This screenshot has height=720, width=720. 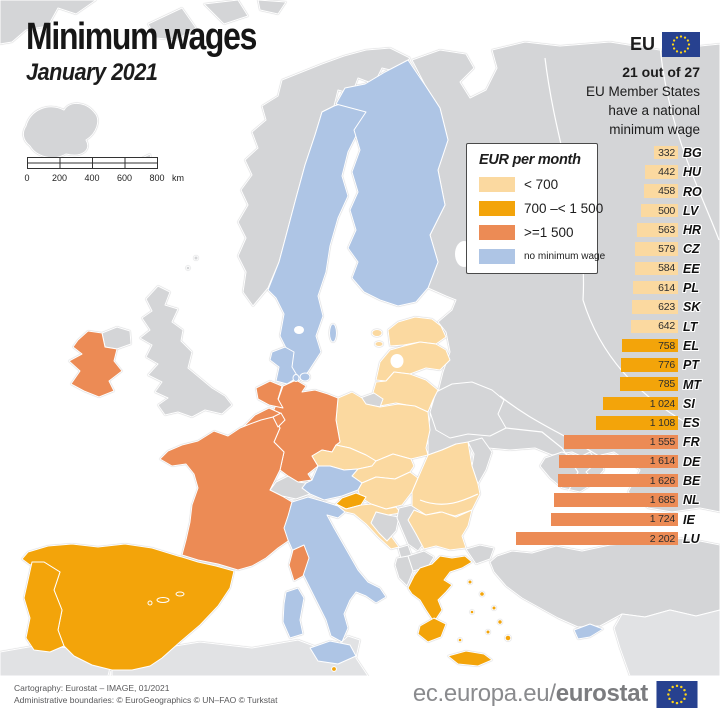 I want to click on region-northern-ireland, so click(x=116, y=338).